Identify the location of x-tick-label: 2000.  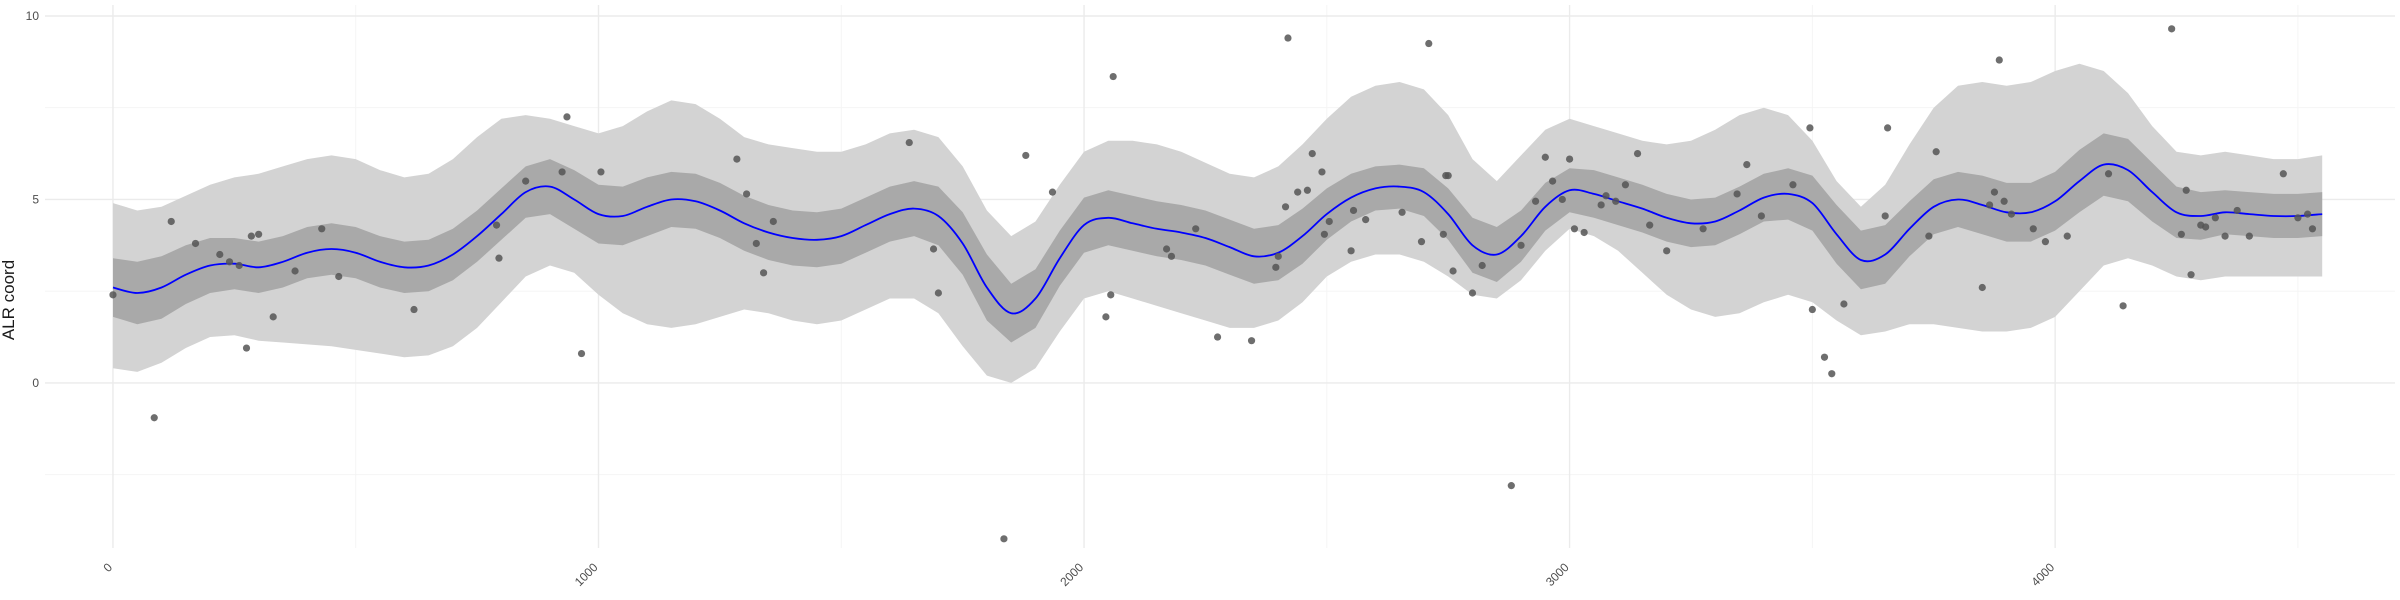
(1071, 574).